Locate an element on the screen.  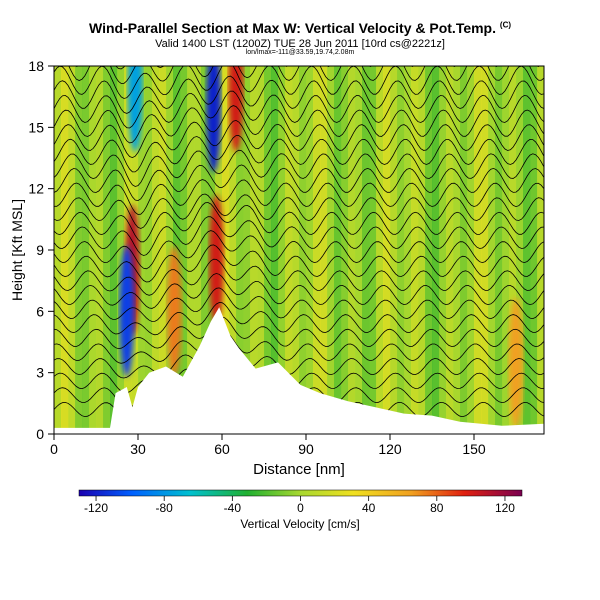
y-tick-label: 9 is located at coordinates (40, 250).